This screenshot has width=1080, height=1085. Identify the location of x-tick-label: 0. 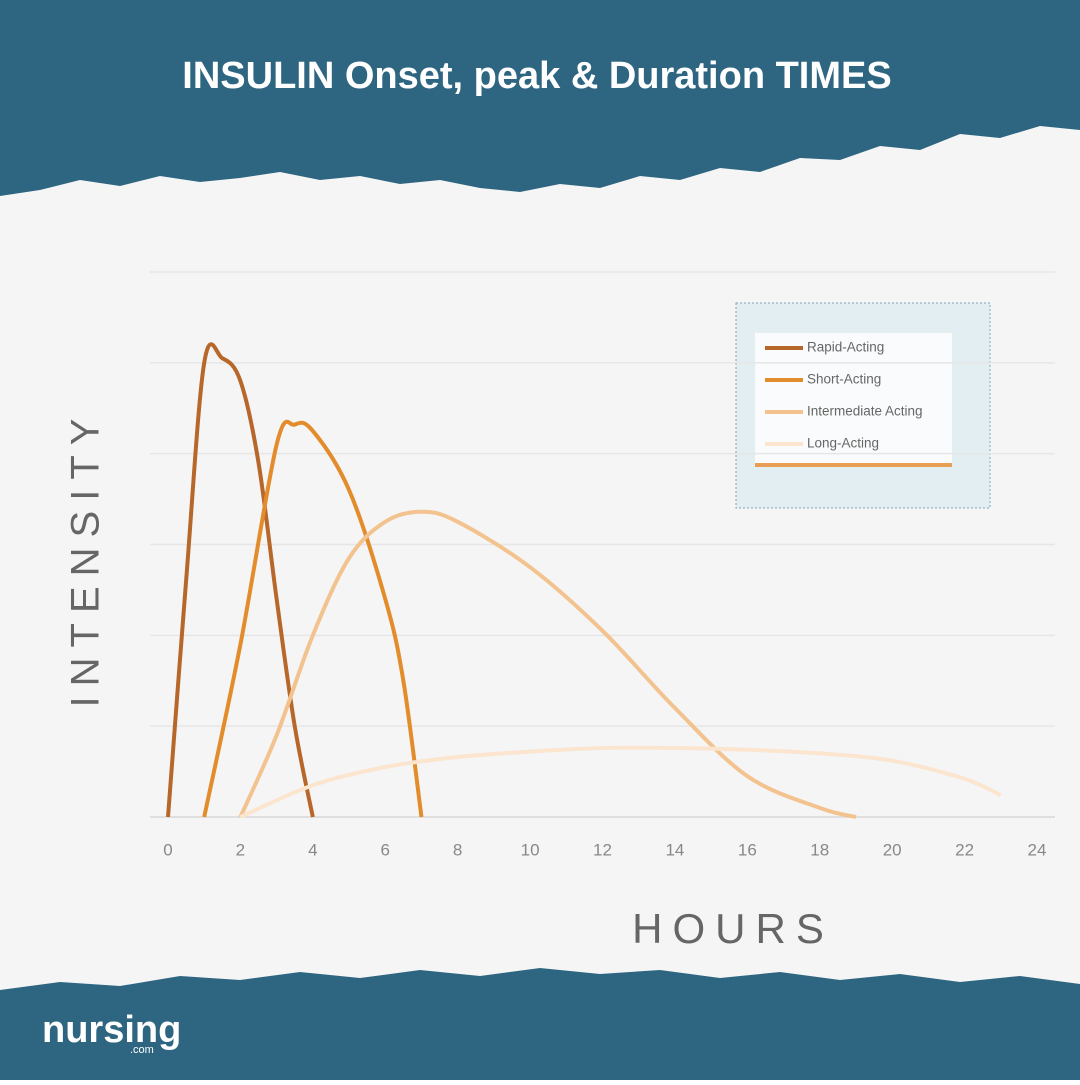
(167, 849).